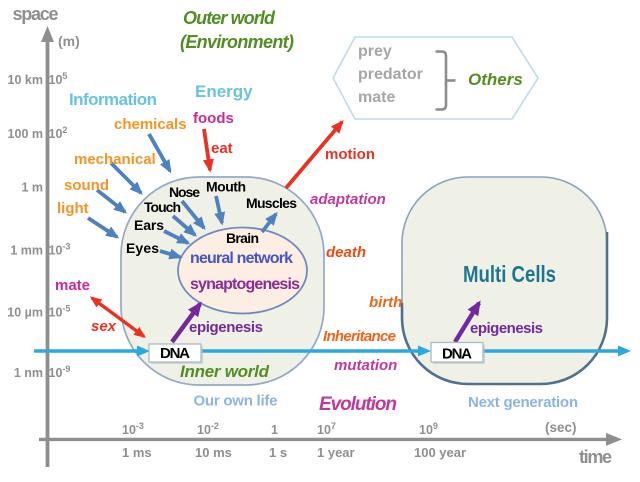 The image size is (640, 482). Describe the element at coordinates (242, 238) in the screenshot. I see `svg-text: Brain` at that location.